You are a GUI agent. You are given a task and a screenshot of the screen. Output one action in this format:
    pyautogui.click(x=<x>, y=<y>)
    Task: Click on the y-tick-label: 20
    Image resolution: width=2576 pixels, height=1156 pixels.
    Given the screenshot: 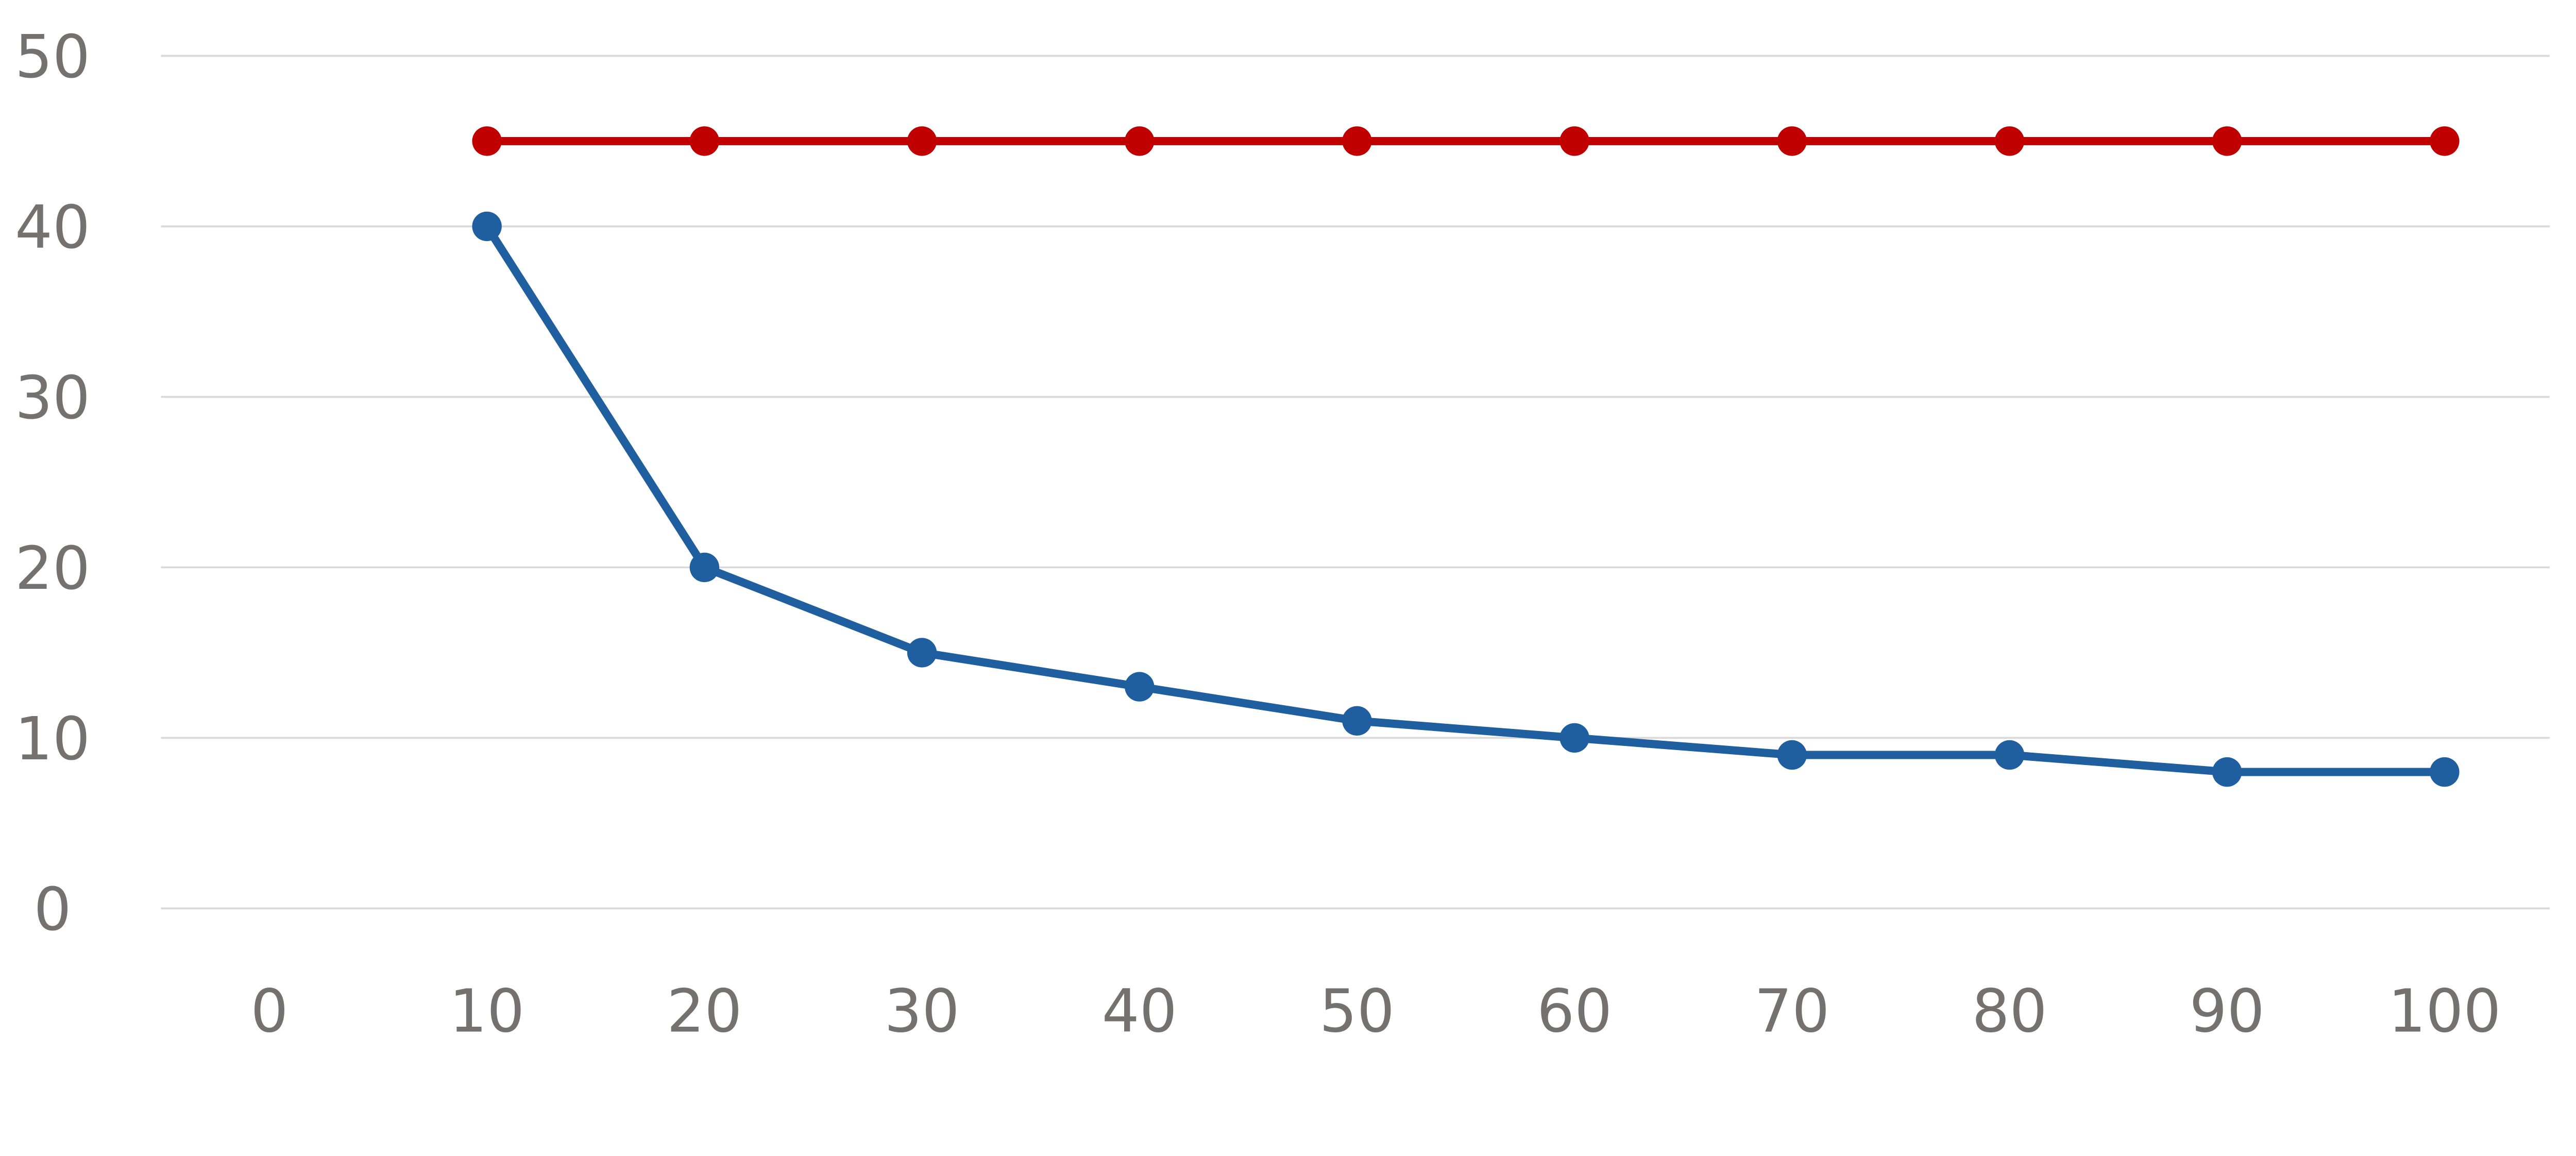 What is the action you would take?
    pyautogui.click(x=52, y=568)
    